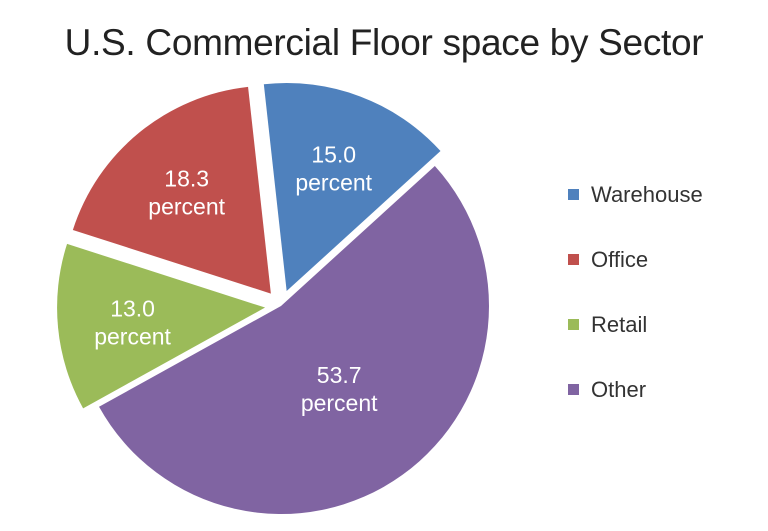 Image resolution: width=768 pixels, height=531 pixels. I want to click on legend-swatch-retail, so click(573, 324).